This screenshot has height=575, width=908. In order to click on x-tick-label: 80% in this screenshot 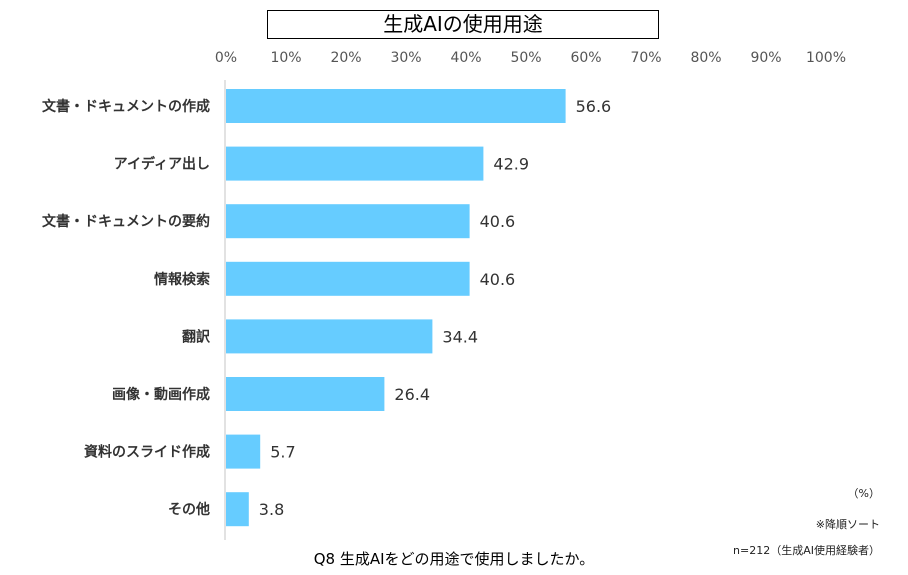, I will do `click(705, 58)`.